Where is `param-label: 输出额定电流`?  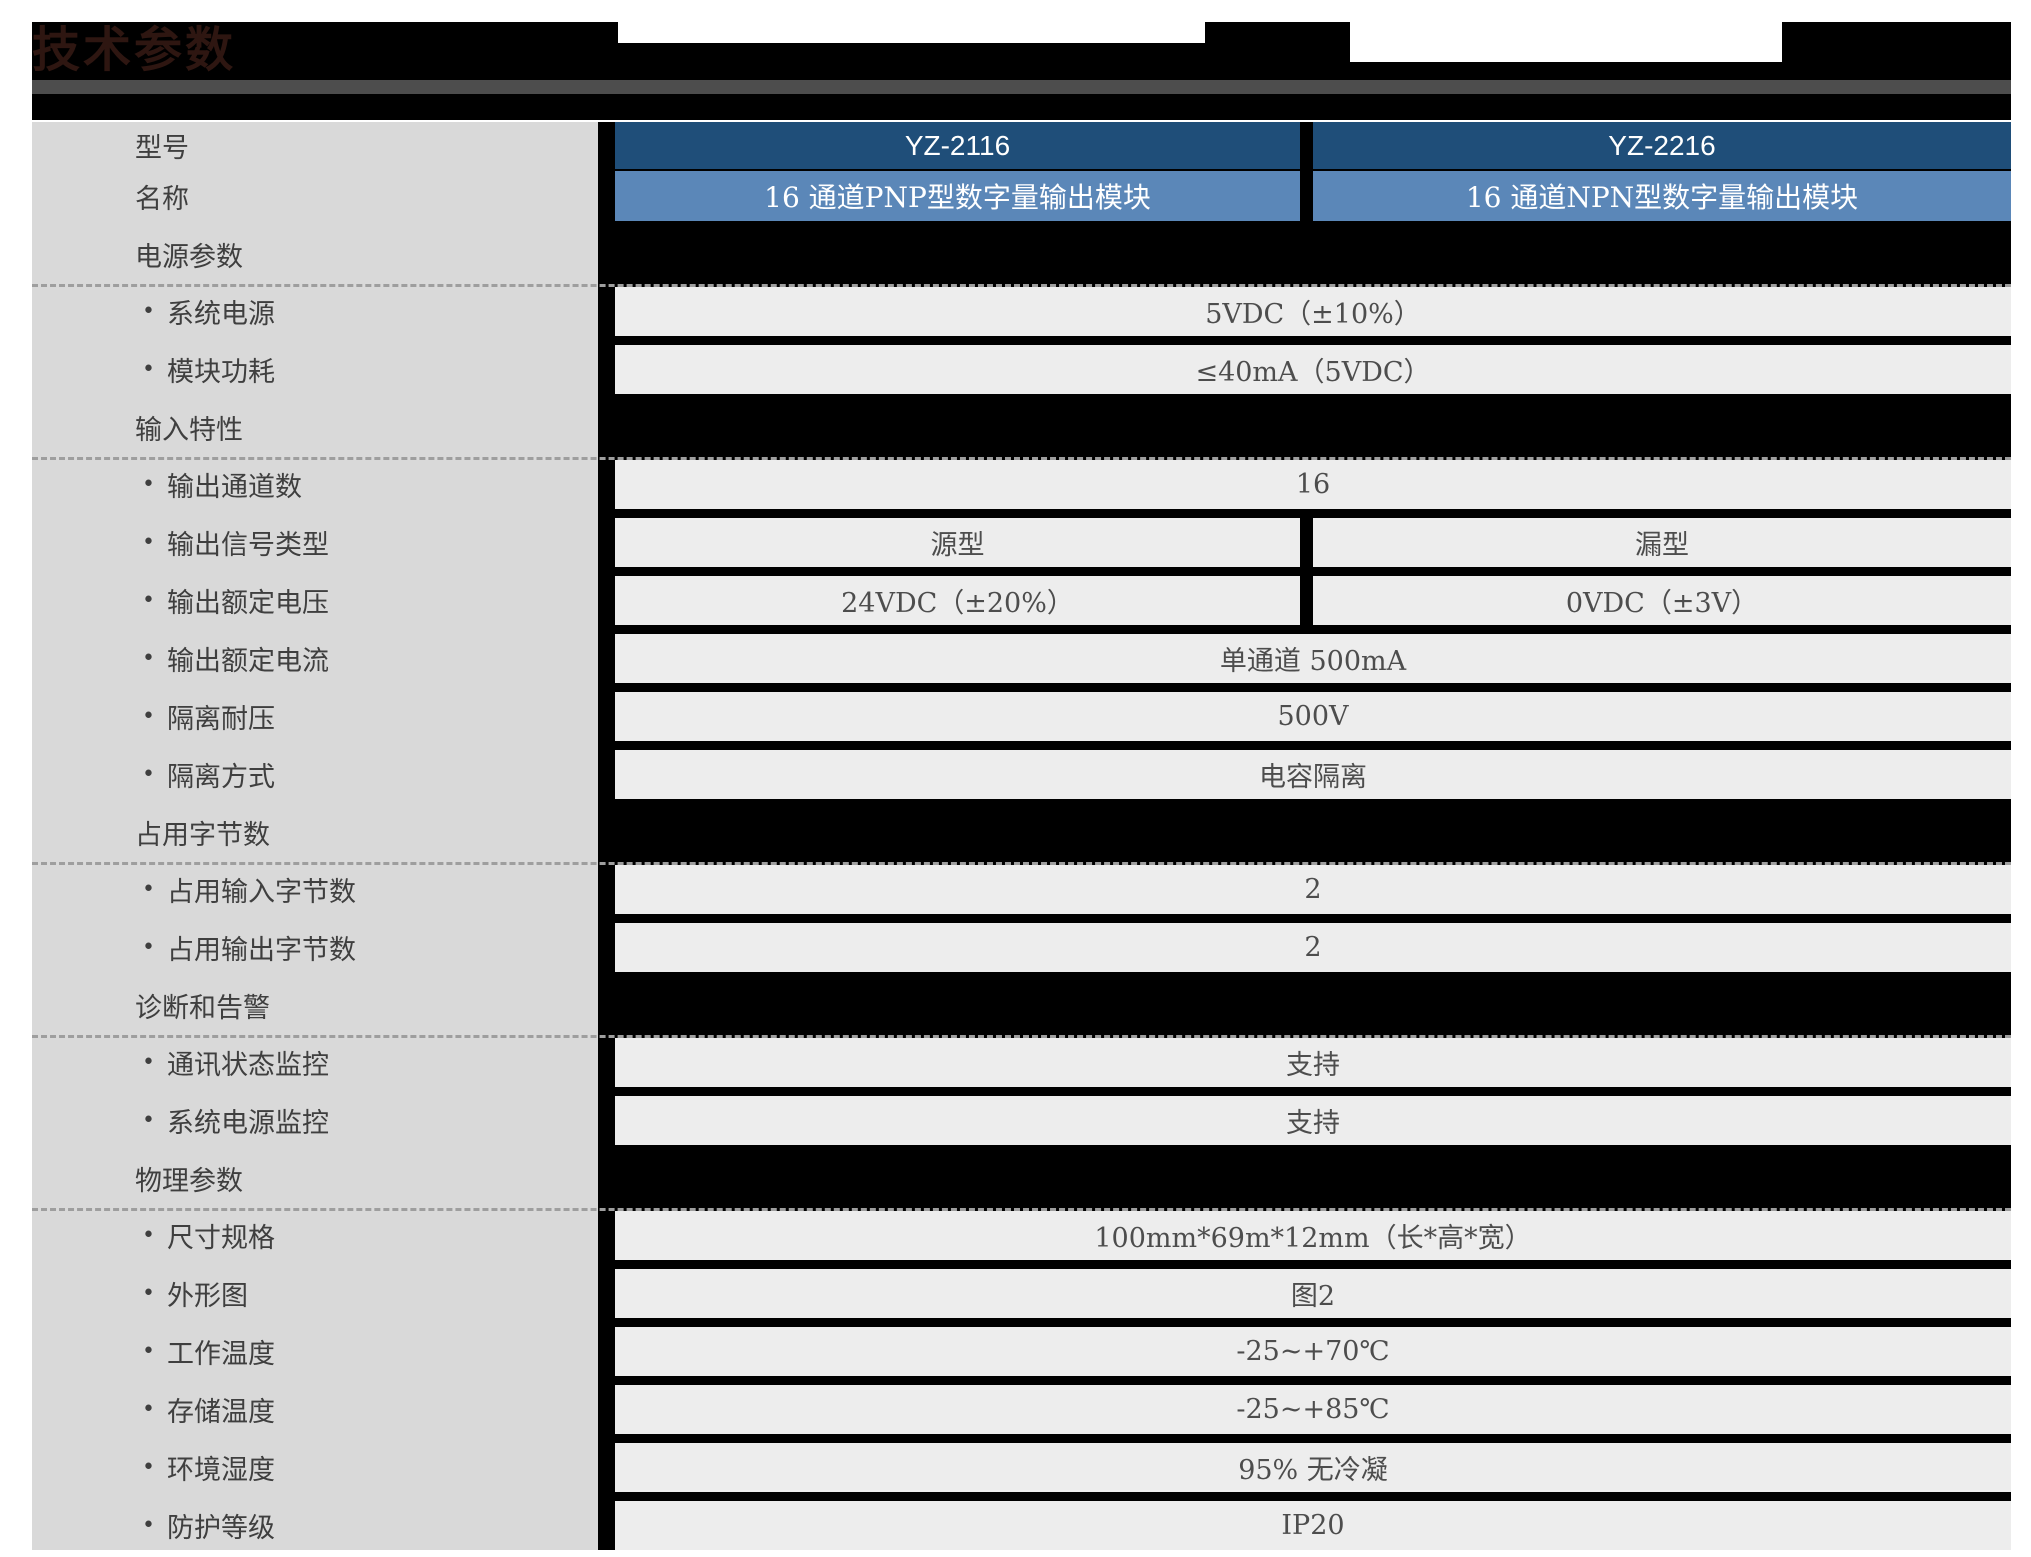 param-label: 输出额定电流 is located at coordinates (315, 658).